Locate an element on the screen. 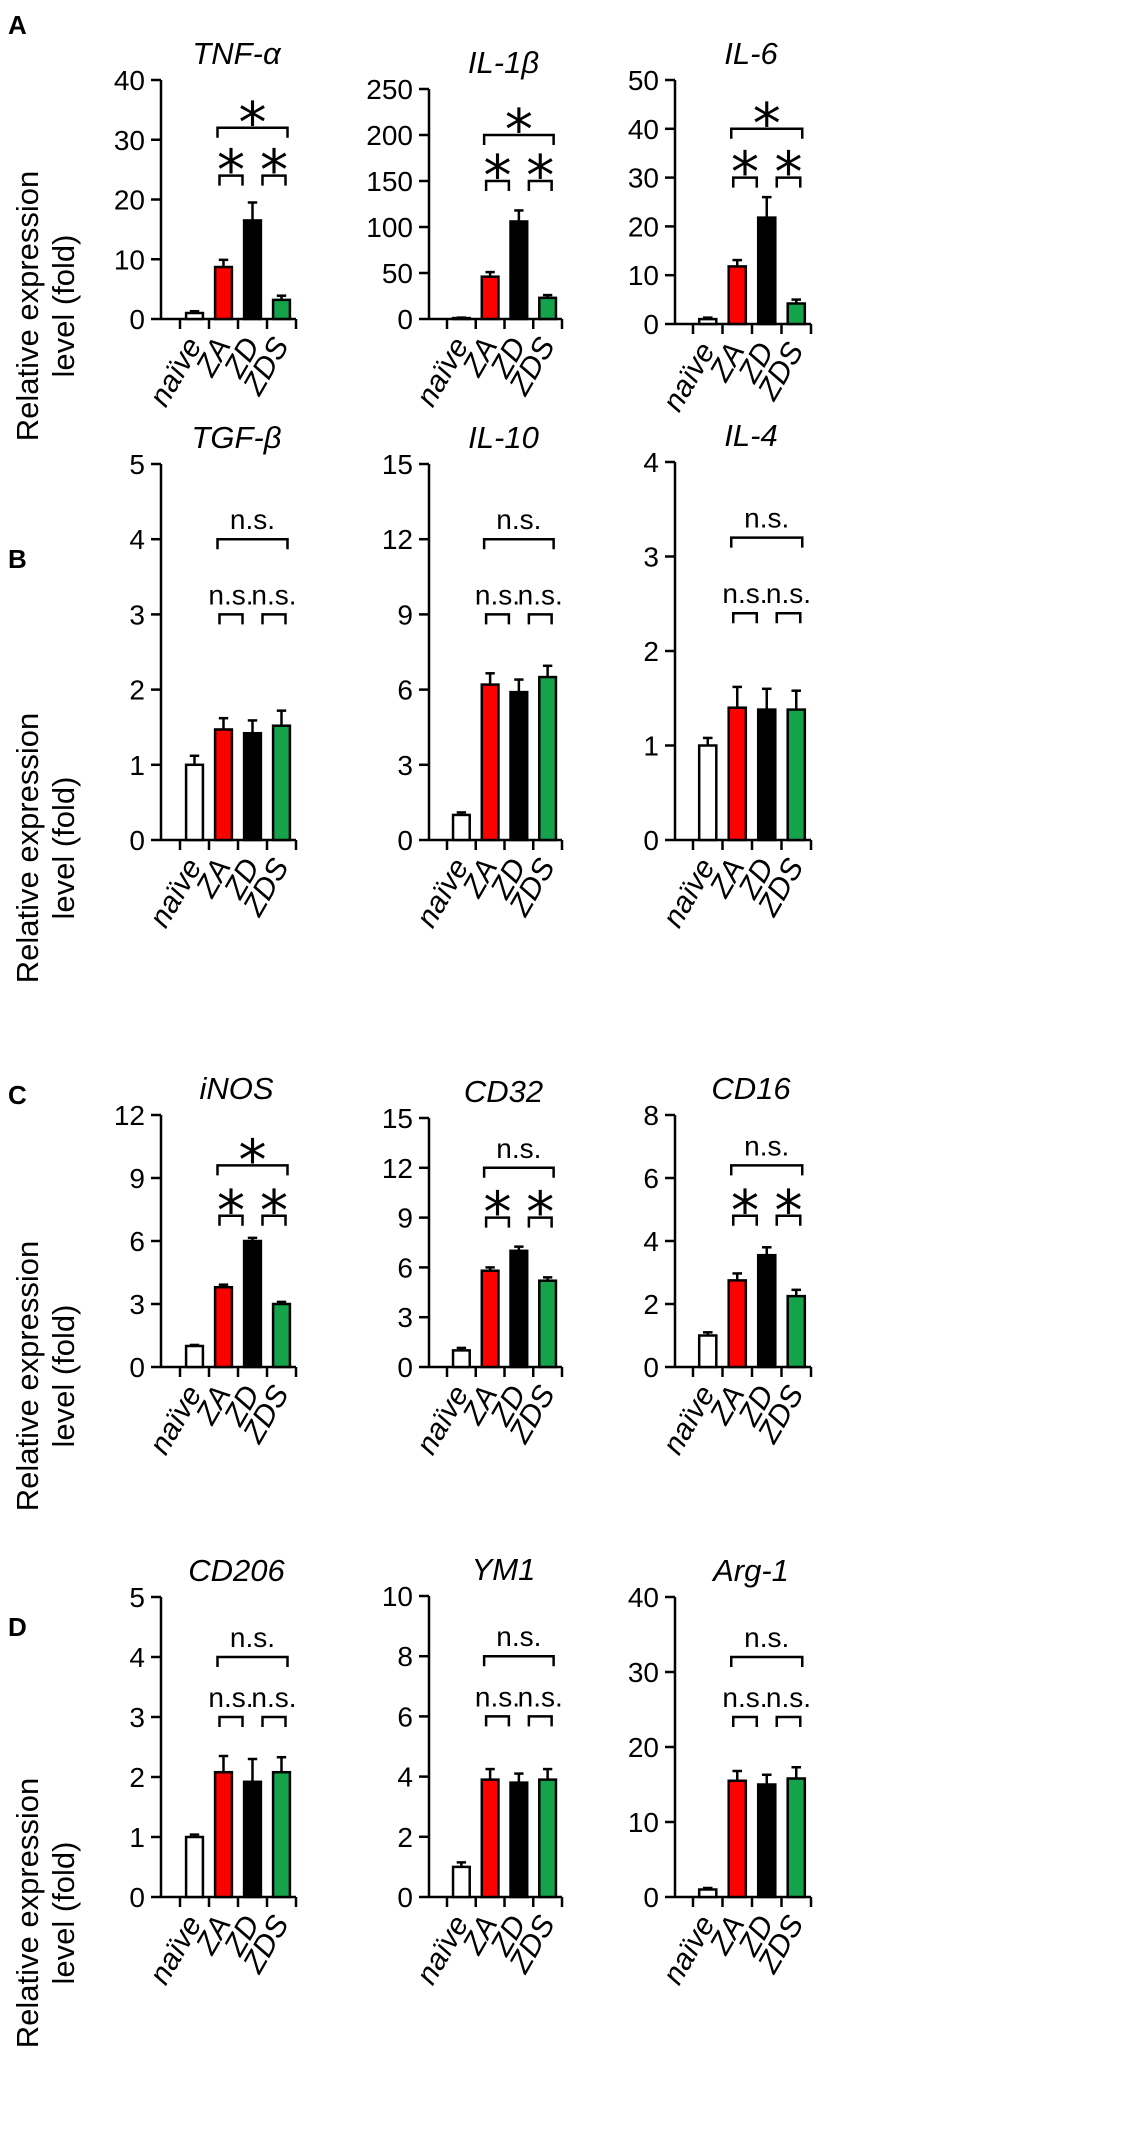  chart-title: IL-1β is located at coordinates (503, 62).